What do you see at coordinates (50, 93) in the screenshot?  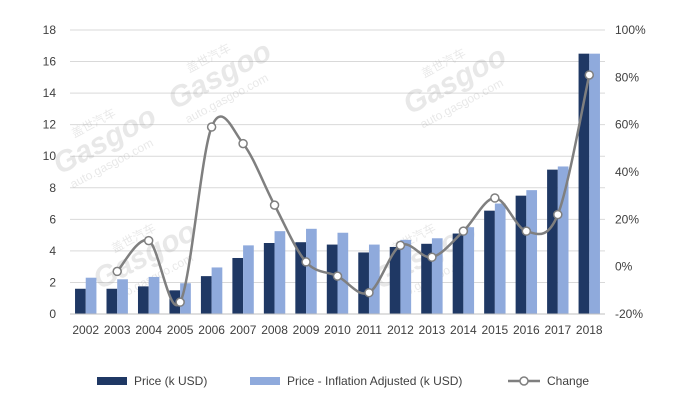 I see `y-left-tick-label: 14` at bounding box center [50, 93].